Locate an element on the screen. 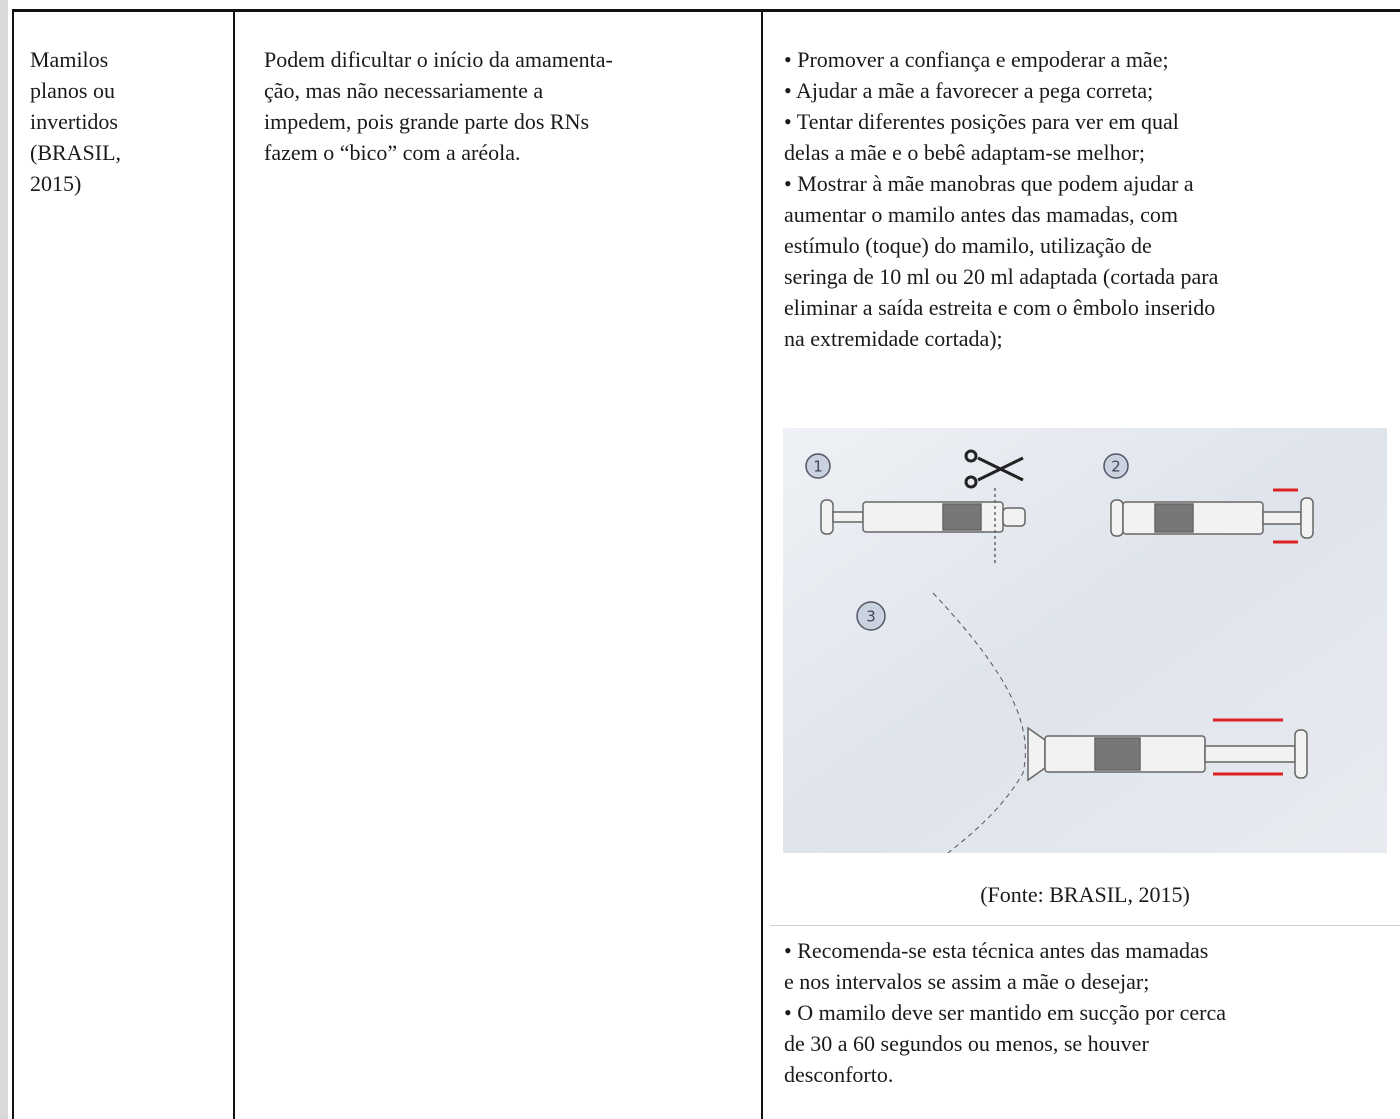  text-line: Mamilos is located at coordinates (69, 59).